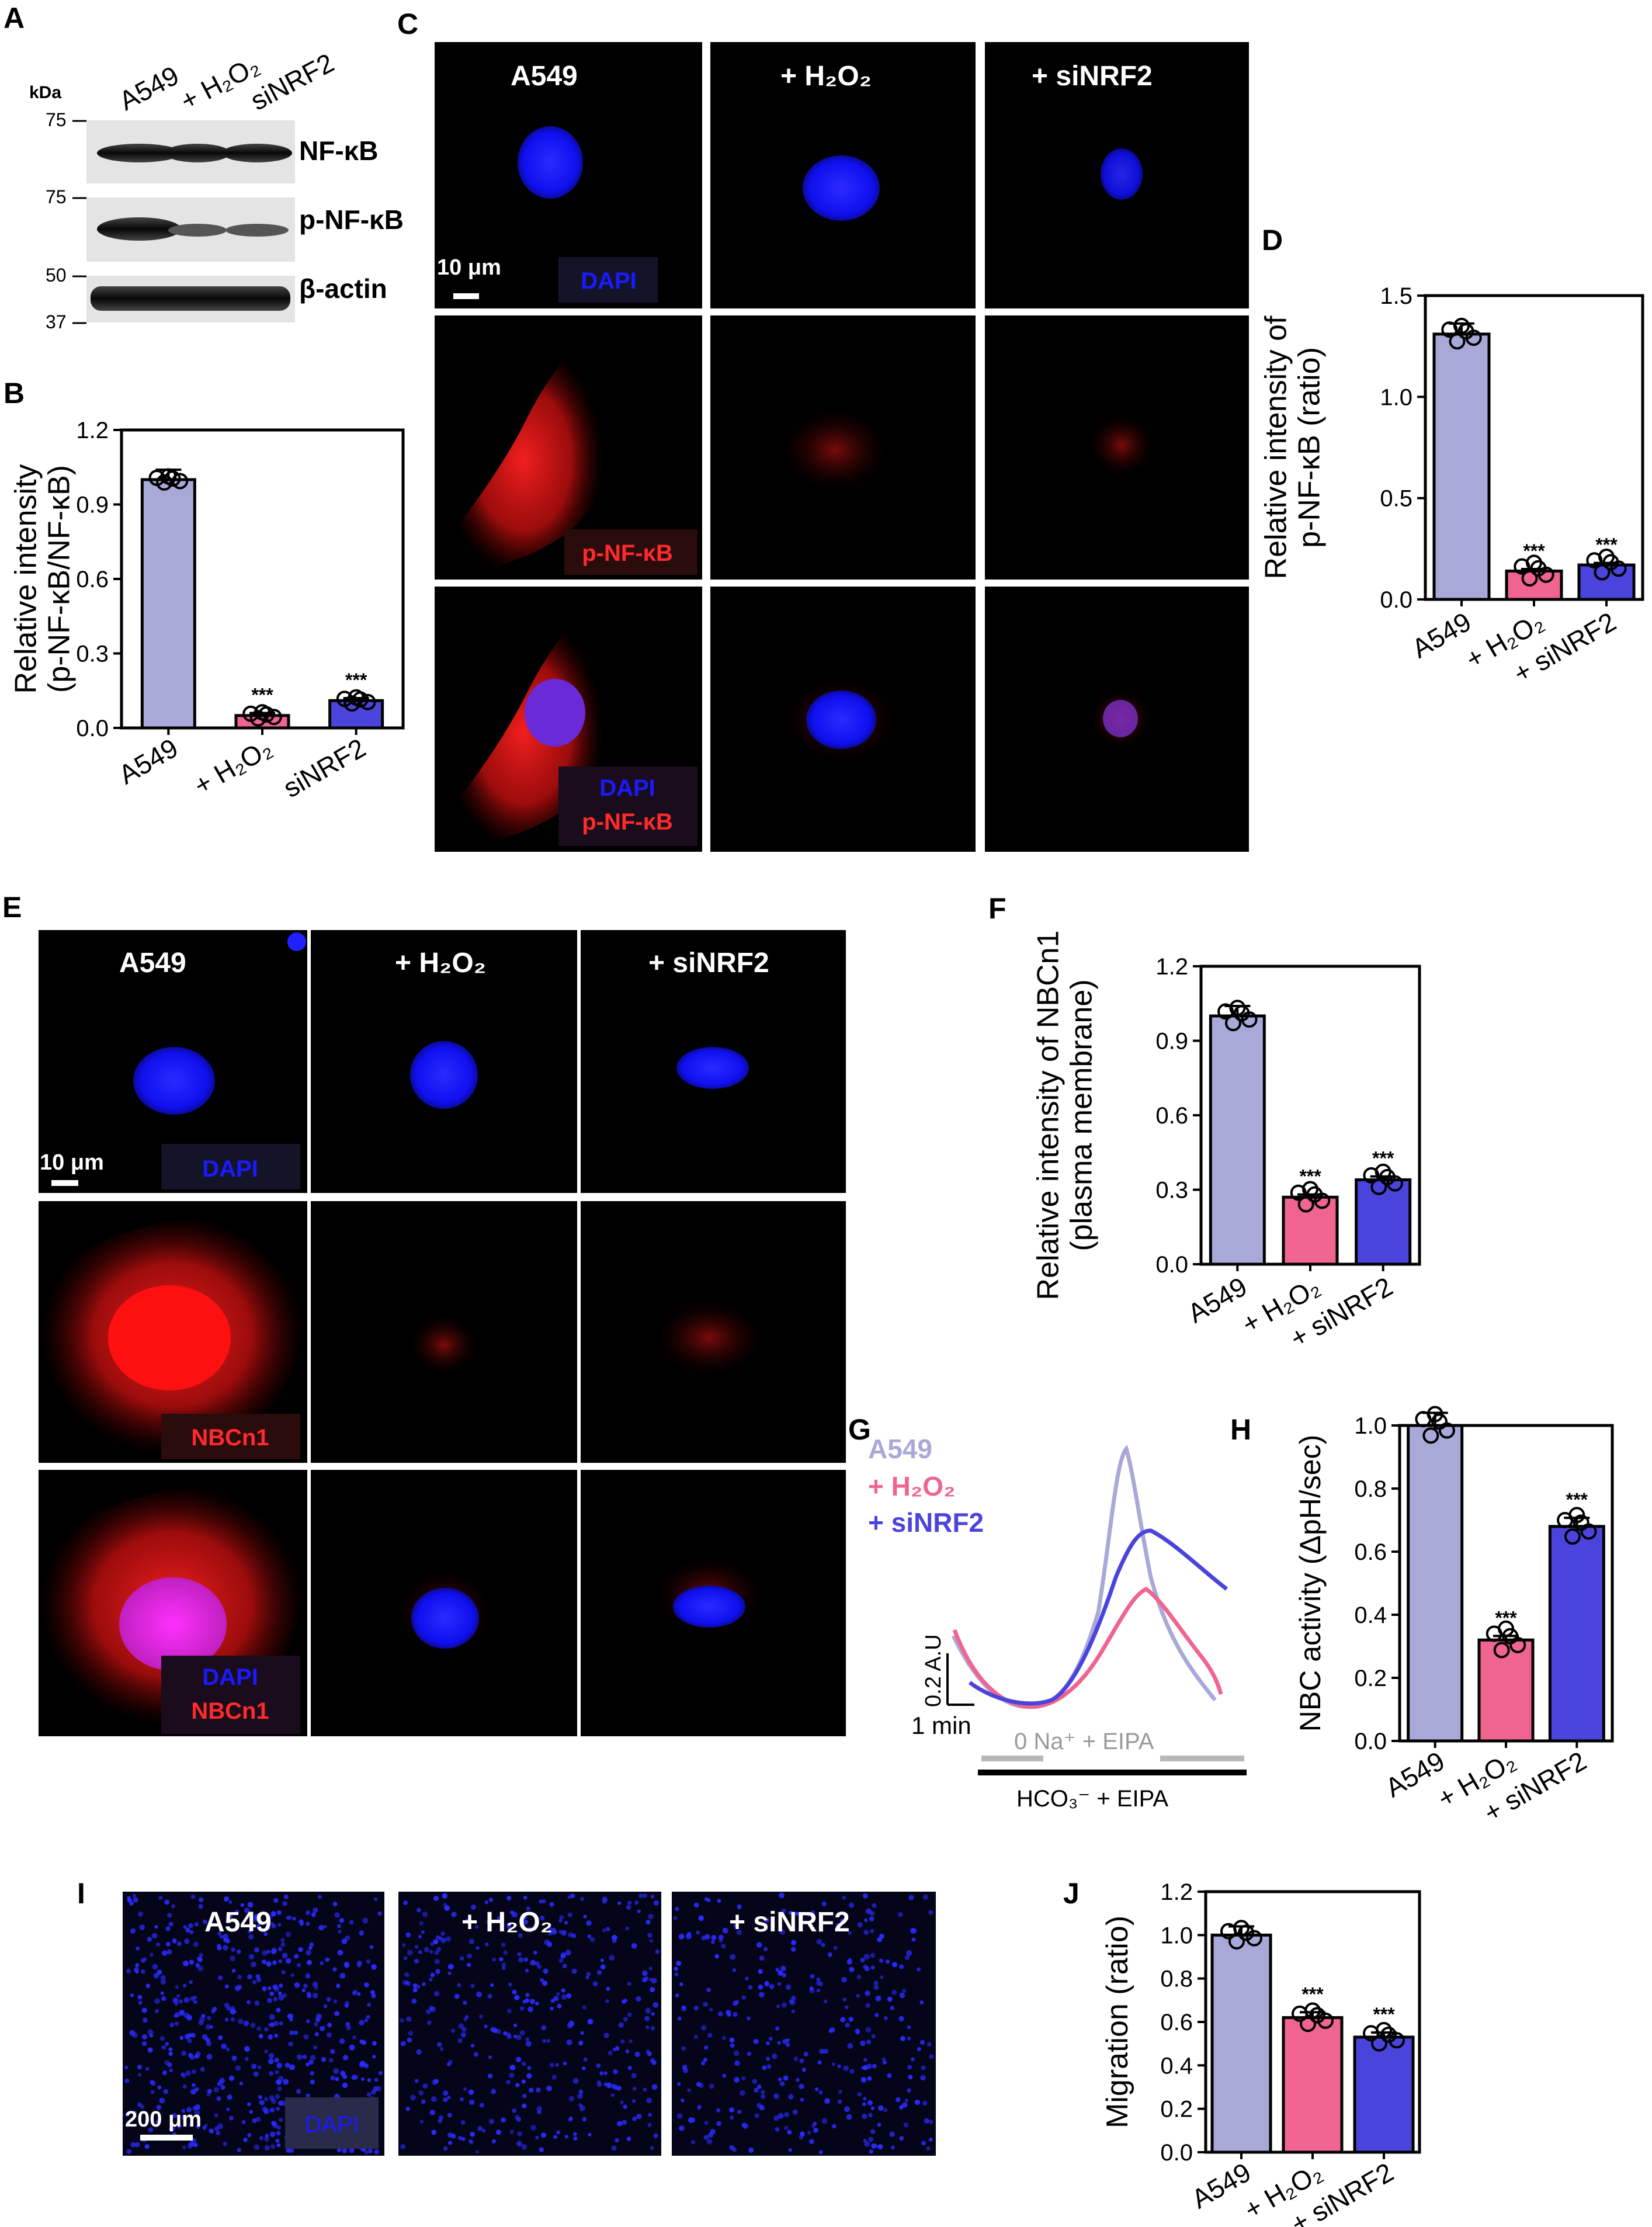 This screenshot has height=2227, width=1652. What do you see at coordinates (1310, 447) in the screenshot?
I see `chart-d-ylabel: p-NF-κB (ratio)` at bounding box center [1310, 447].